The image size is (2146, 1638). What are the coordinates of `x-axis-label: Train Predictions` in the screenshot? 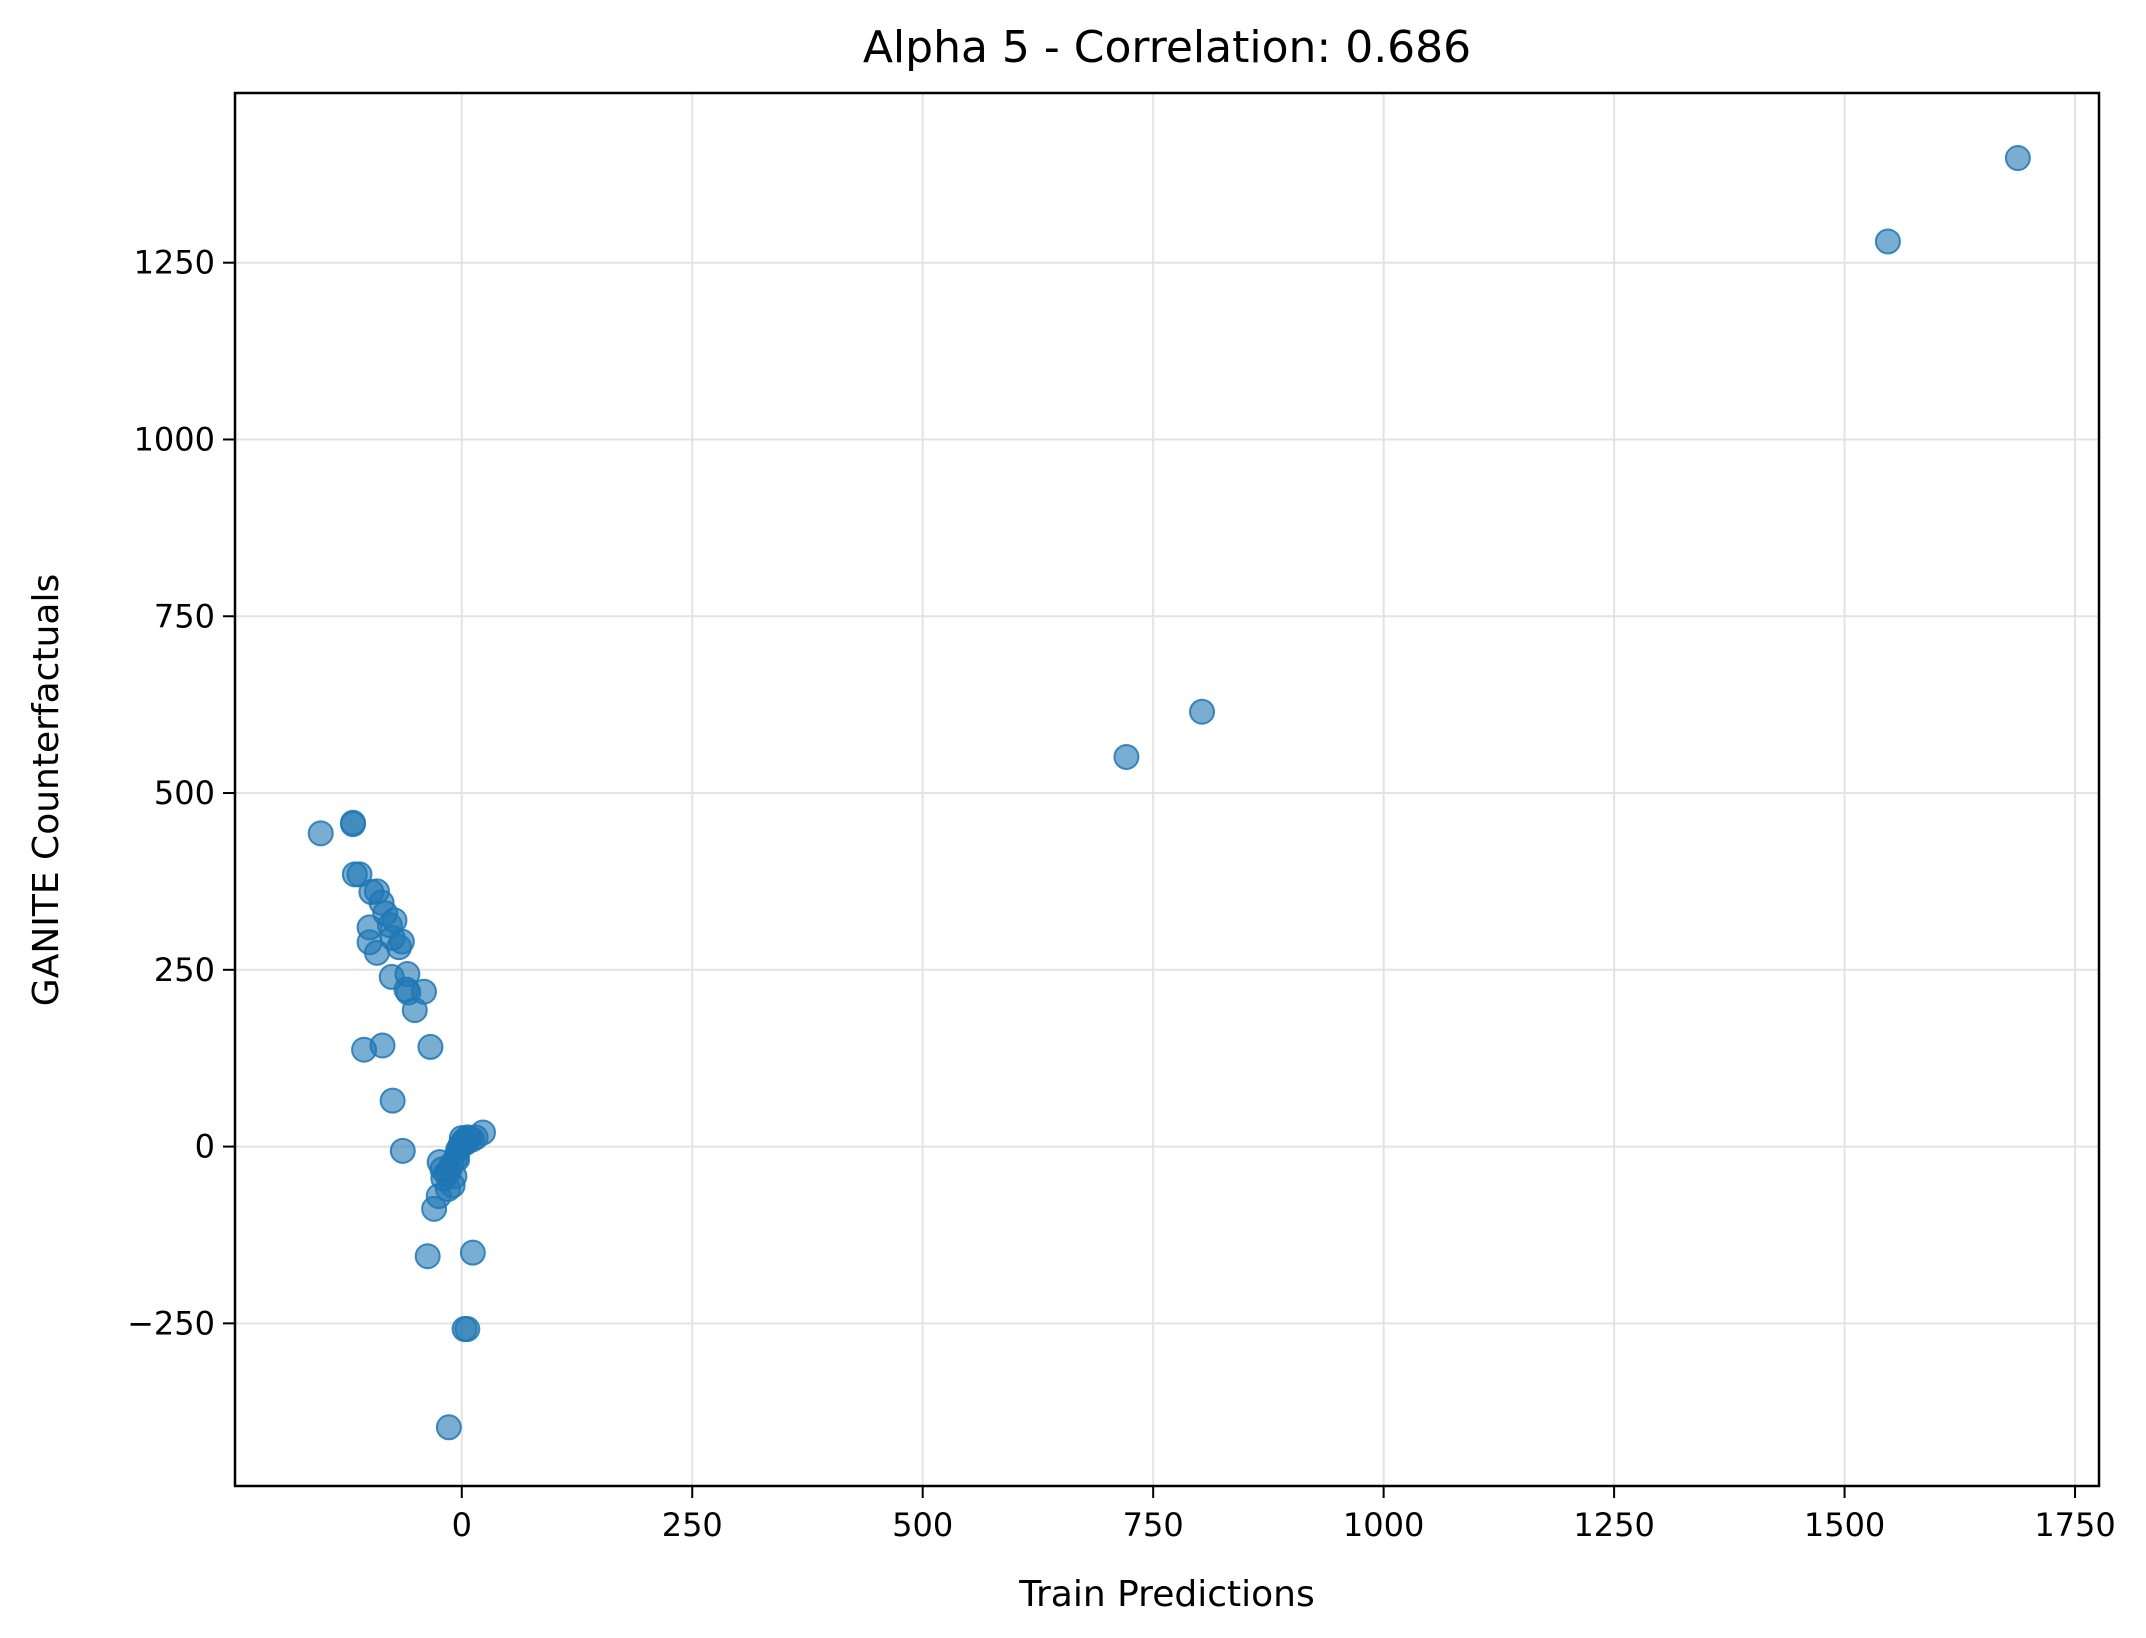 It's located at (1166, 1594).